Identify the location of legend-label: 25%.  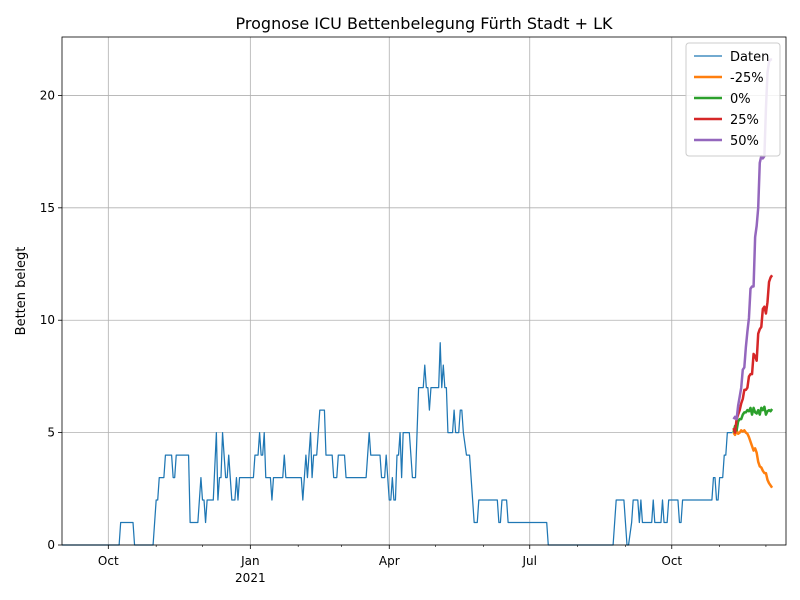
(744, 120).